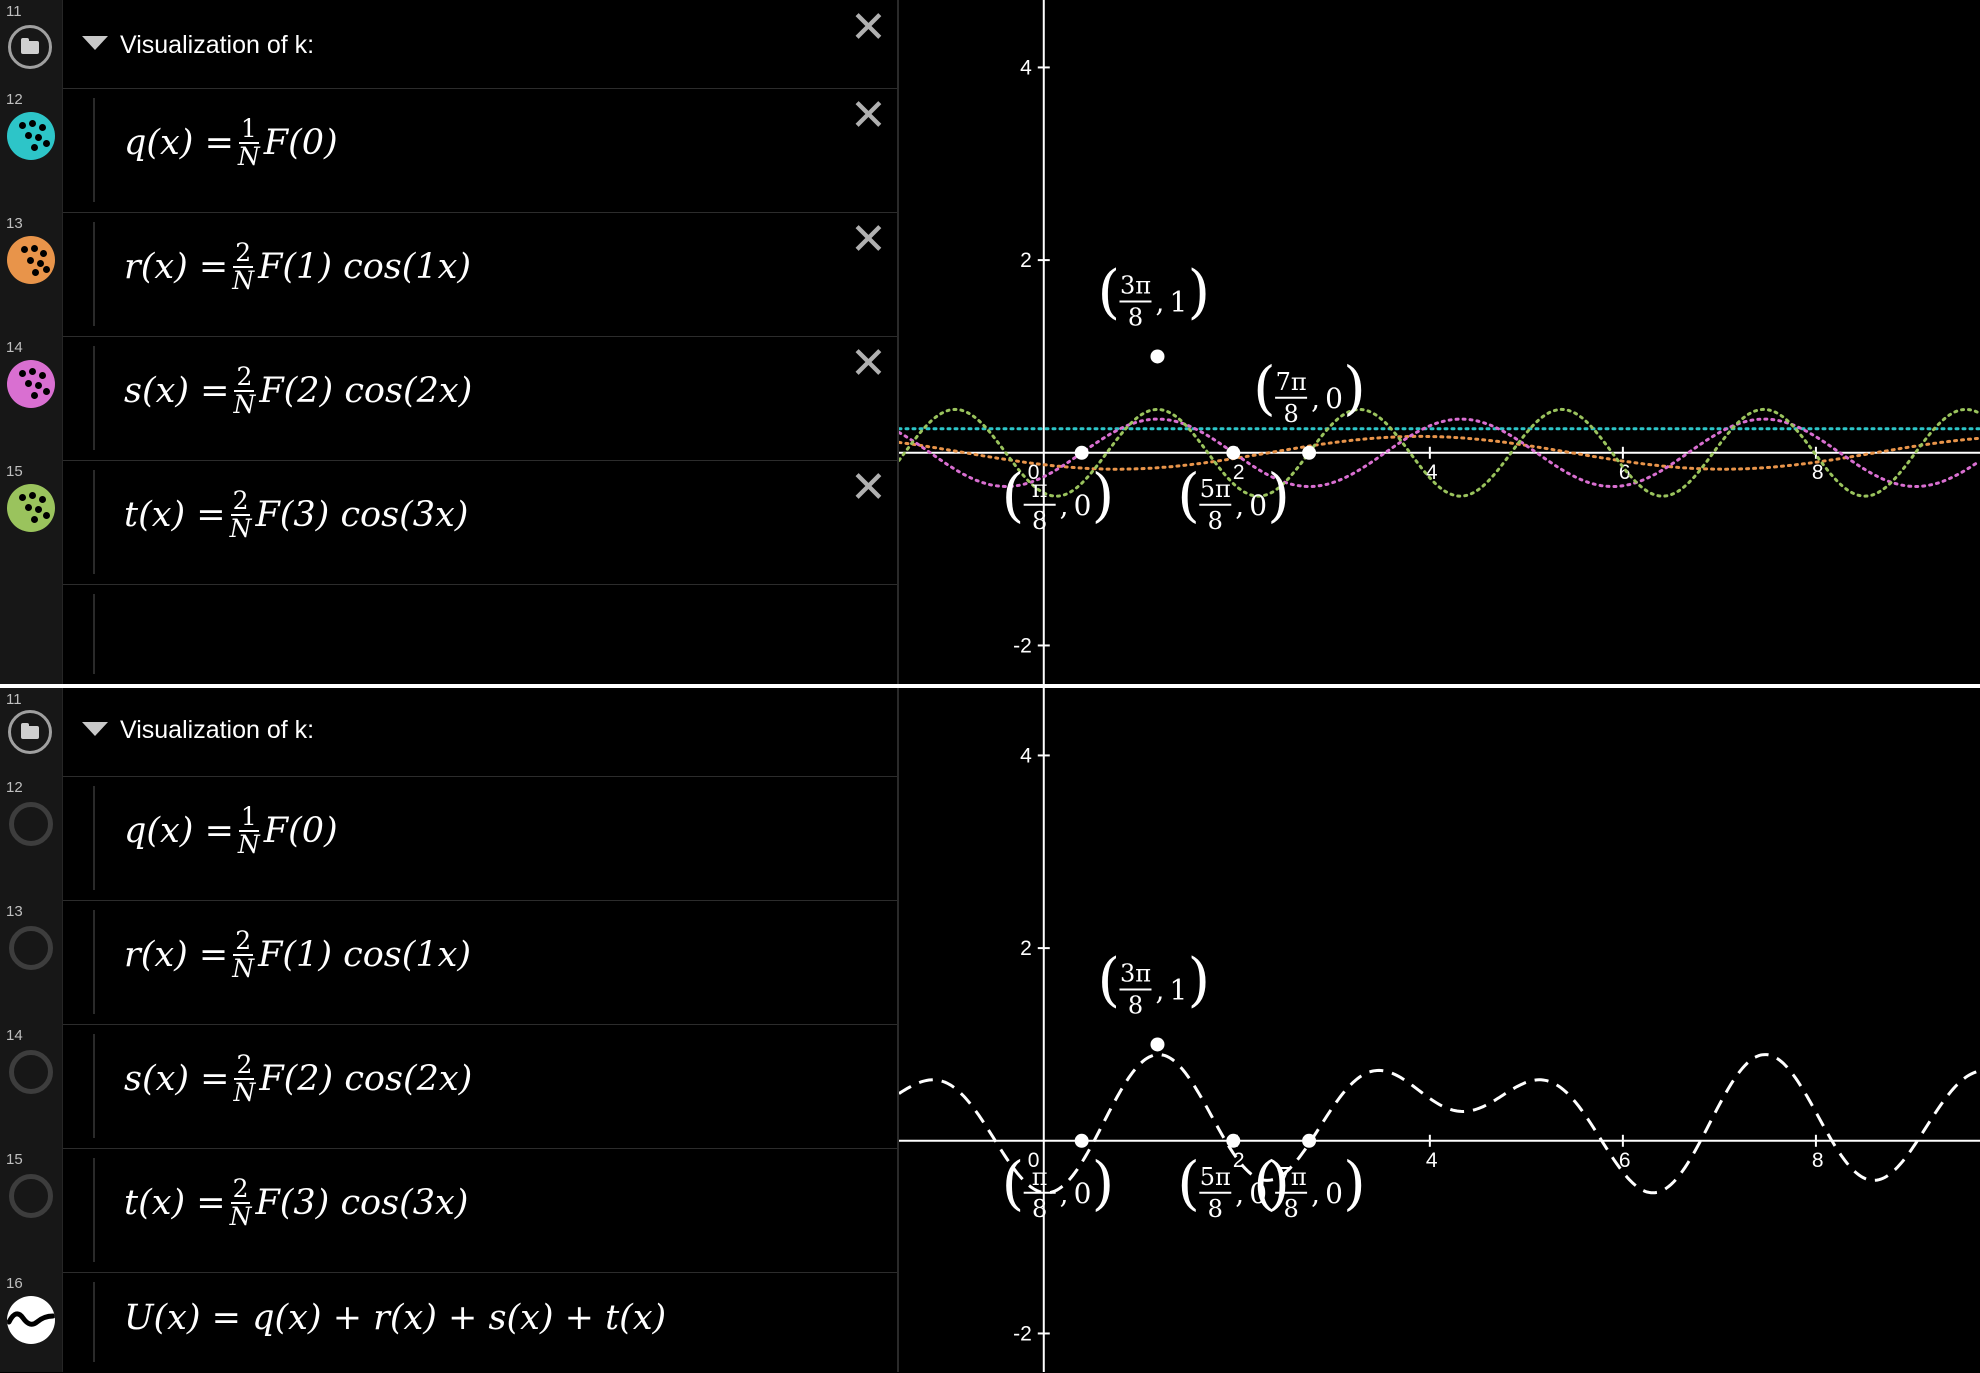 This screenshot has width=1980, height=1373. I want to click on row-number: 12, so click(14, 787).